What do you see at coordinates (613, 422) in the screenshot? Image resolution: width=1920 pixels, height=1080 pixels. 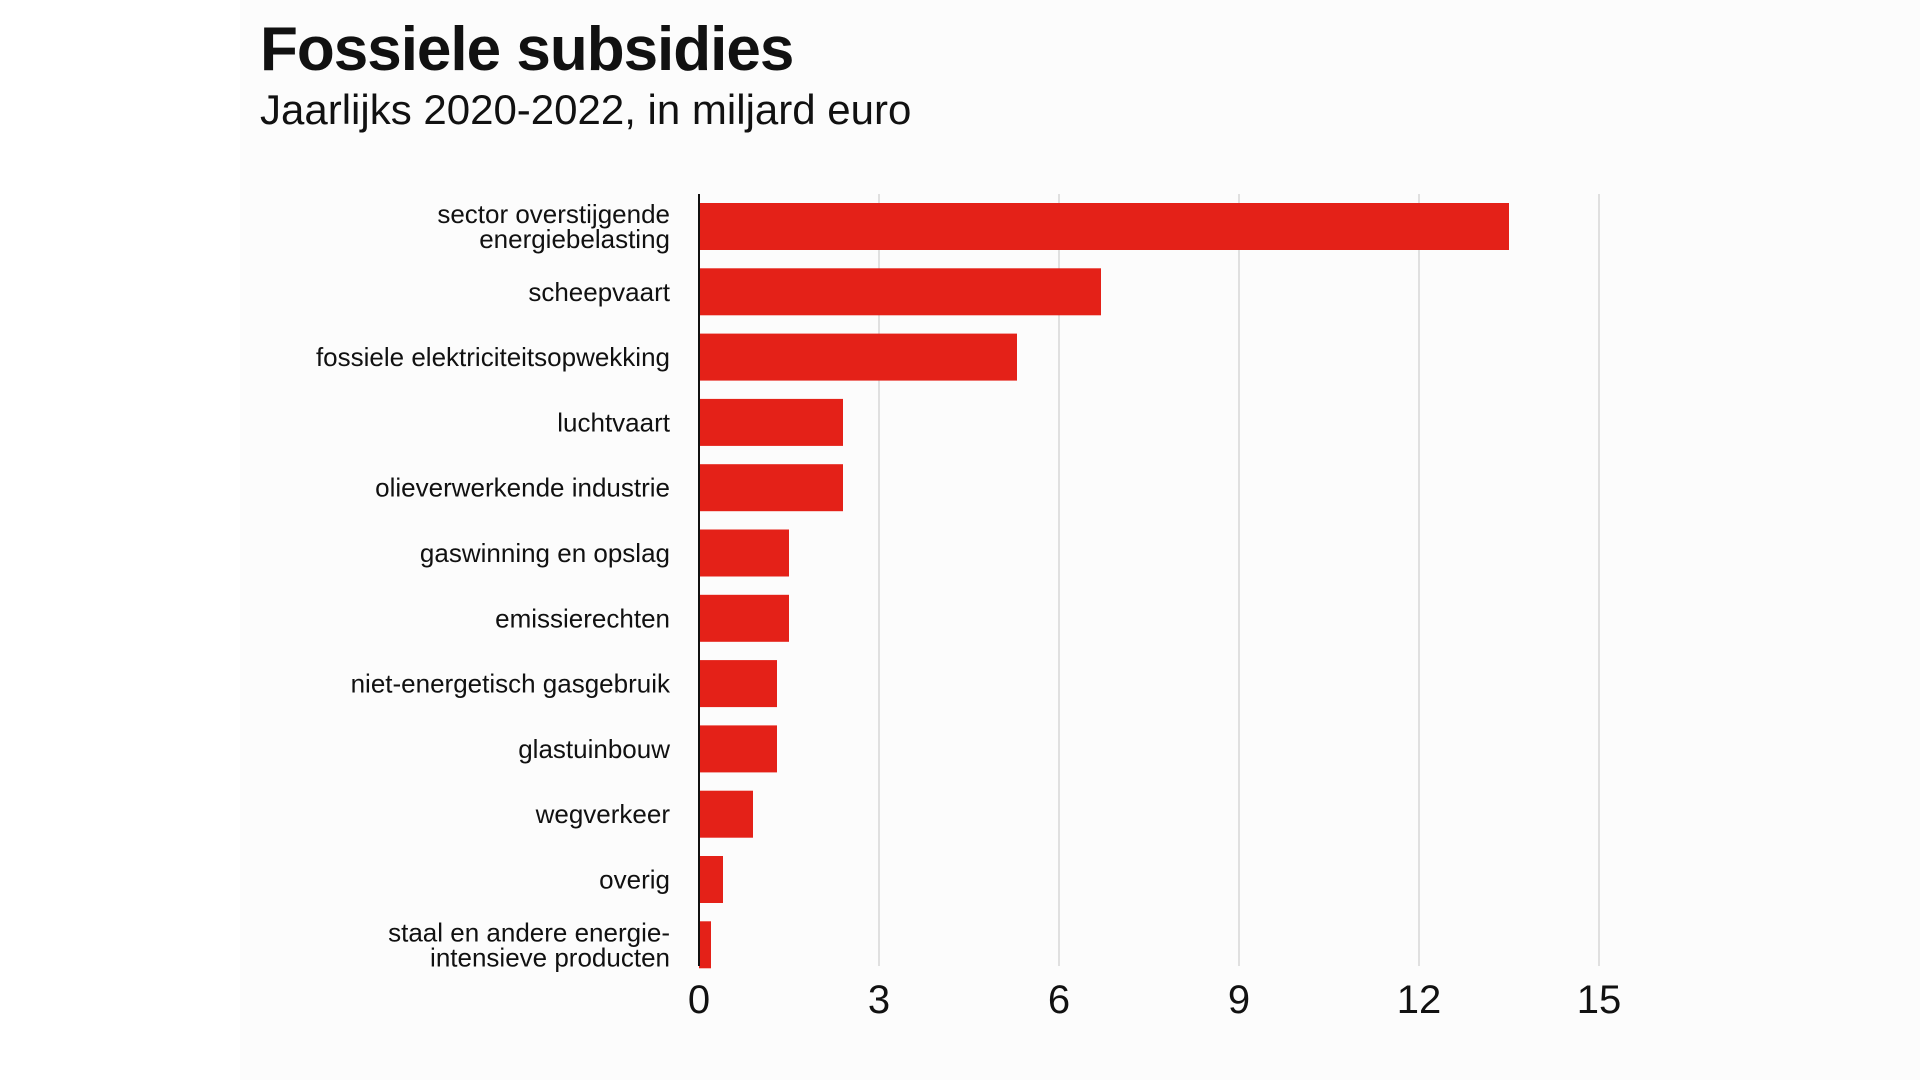 I see `category-label: luchtvaart` at bounding box center [613, 422].